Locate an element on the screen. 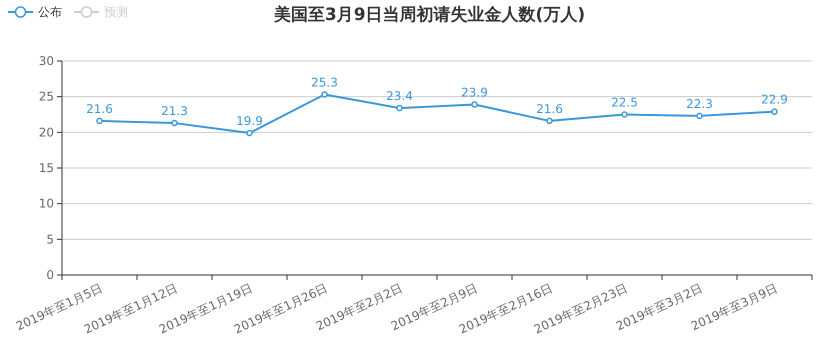  y-tick-label: 0 is located at coordinates (50, 275).